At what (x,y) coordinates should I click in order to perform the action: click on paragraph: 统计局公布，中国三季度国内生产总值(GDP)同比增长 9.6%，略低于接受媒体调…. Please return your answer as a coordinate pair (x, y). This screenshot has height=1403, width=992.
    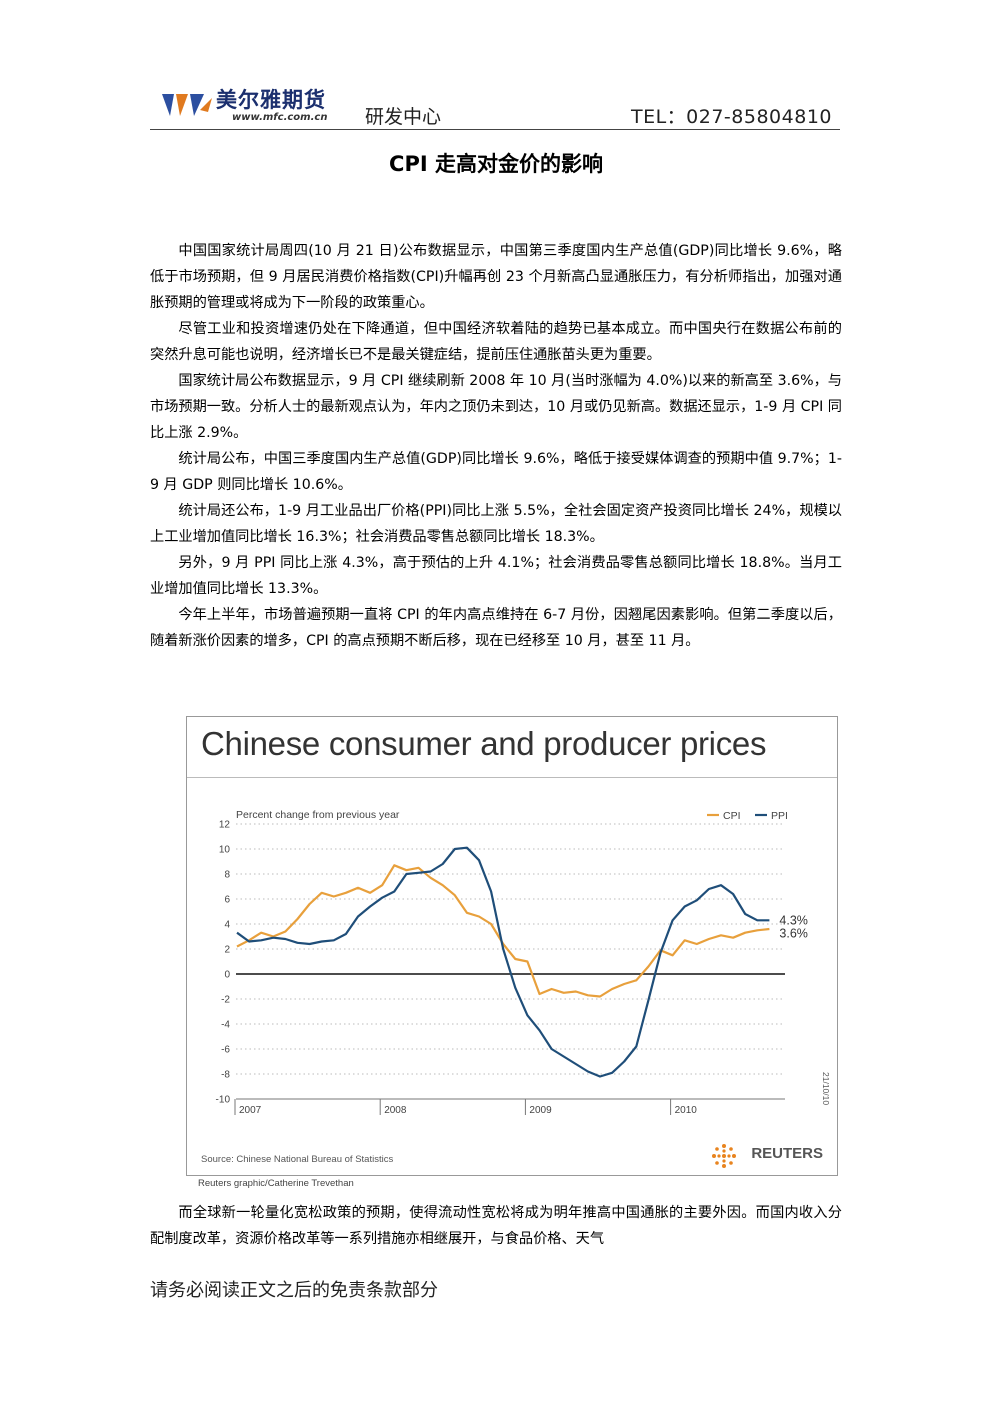
    Looking at the image, I should click on (496, 472).